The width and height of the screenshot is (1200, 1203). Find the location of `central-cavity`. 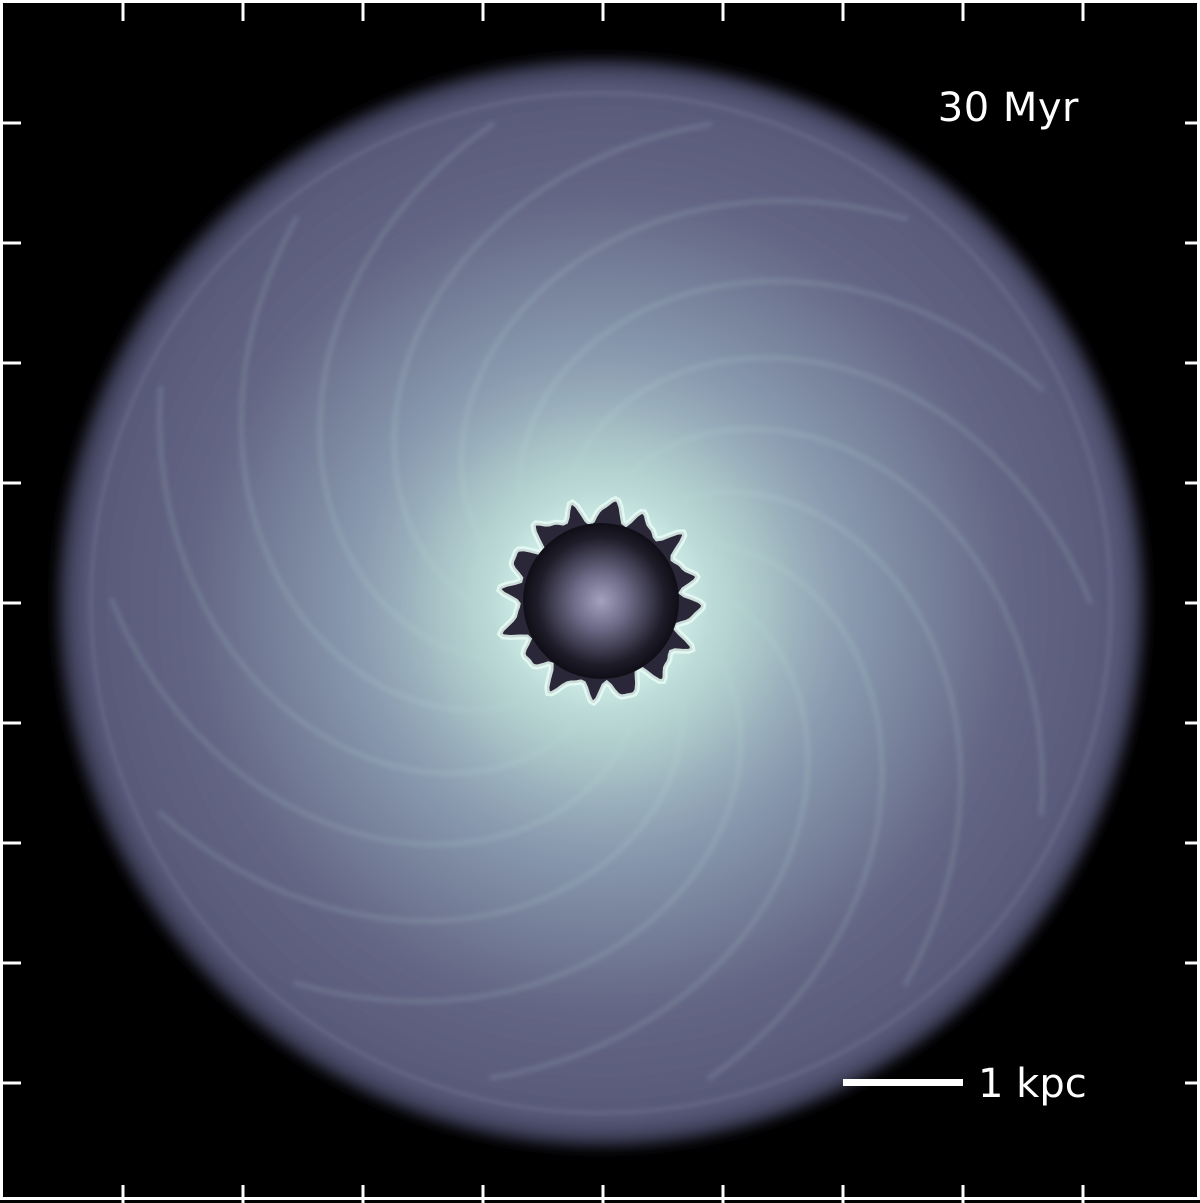

central-cavity is located at coordinates (601, 601).